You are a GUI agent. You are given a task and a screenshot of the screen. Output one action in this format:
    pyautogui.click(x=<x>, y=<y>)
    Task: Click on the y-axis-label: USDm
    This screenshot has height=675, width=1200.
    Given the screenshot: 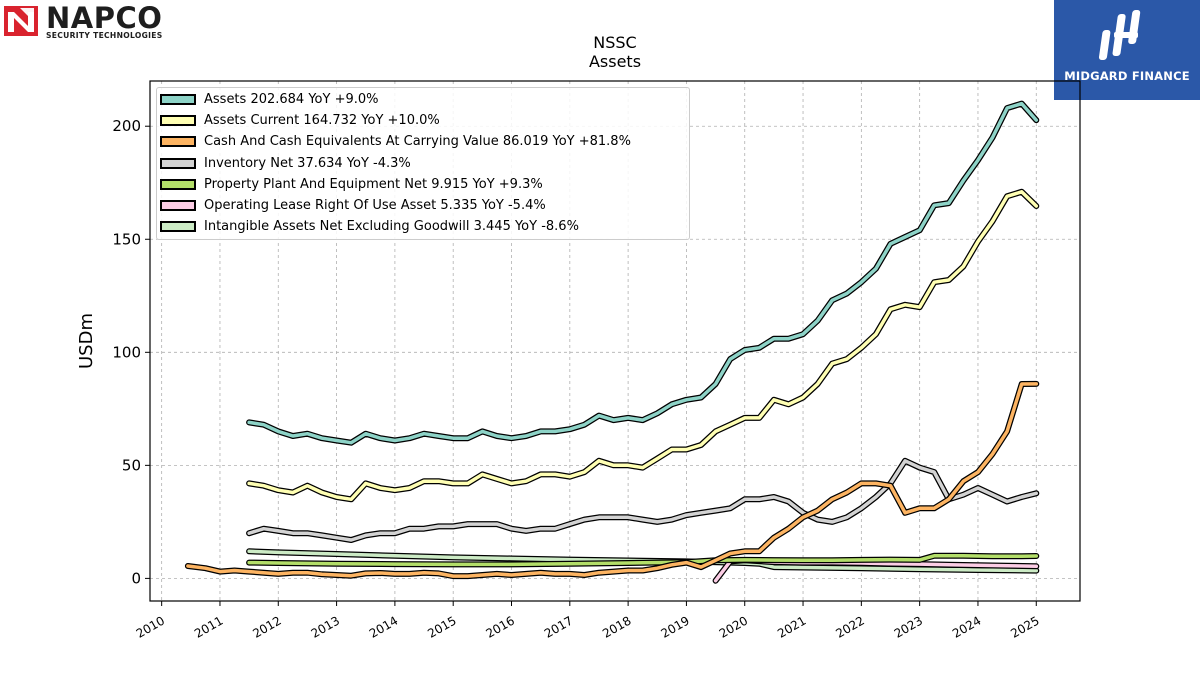 What is the action you would take?
    pyautogui.click(x=86, y=341)
    